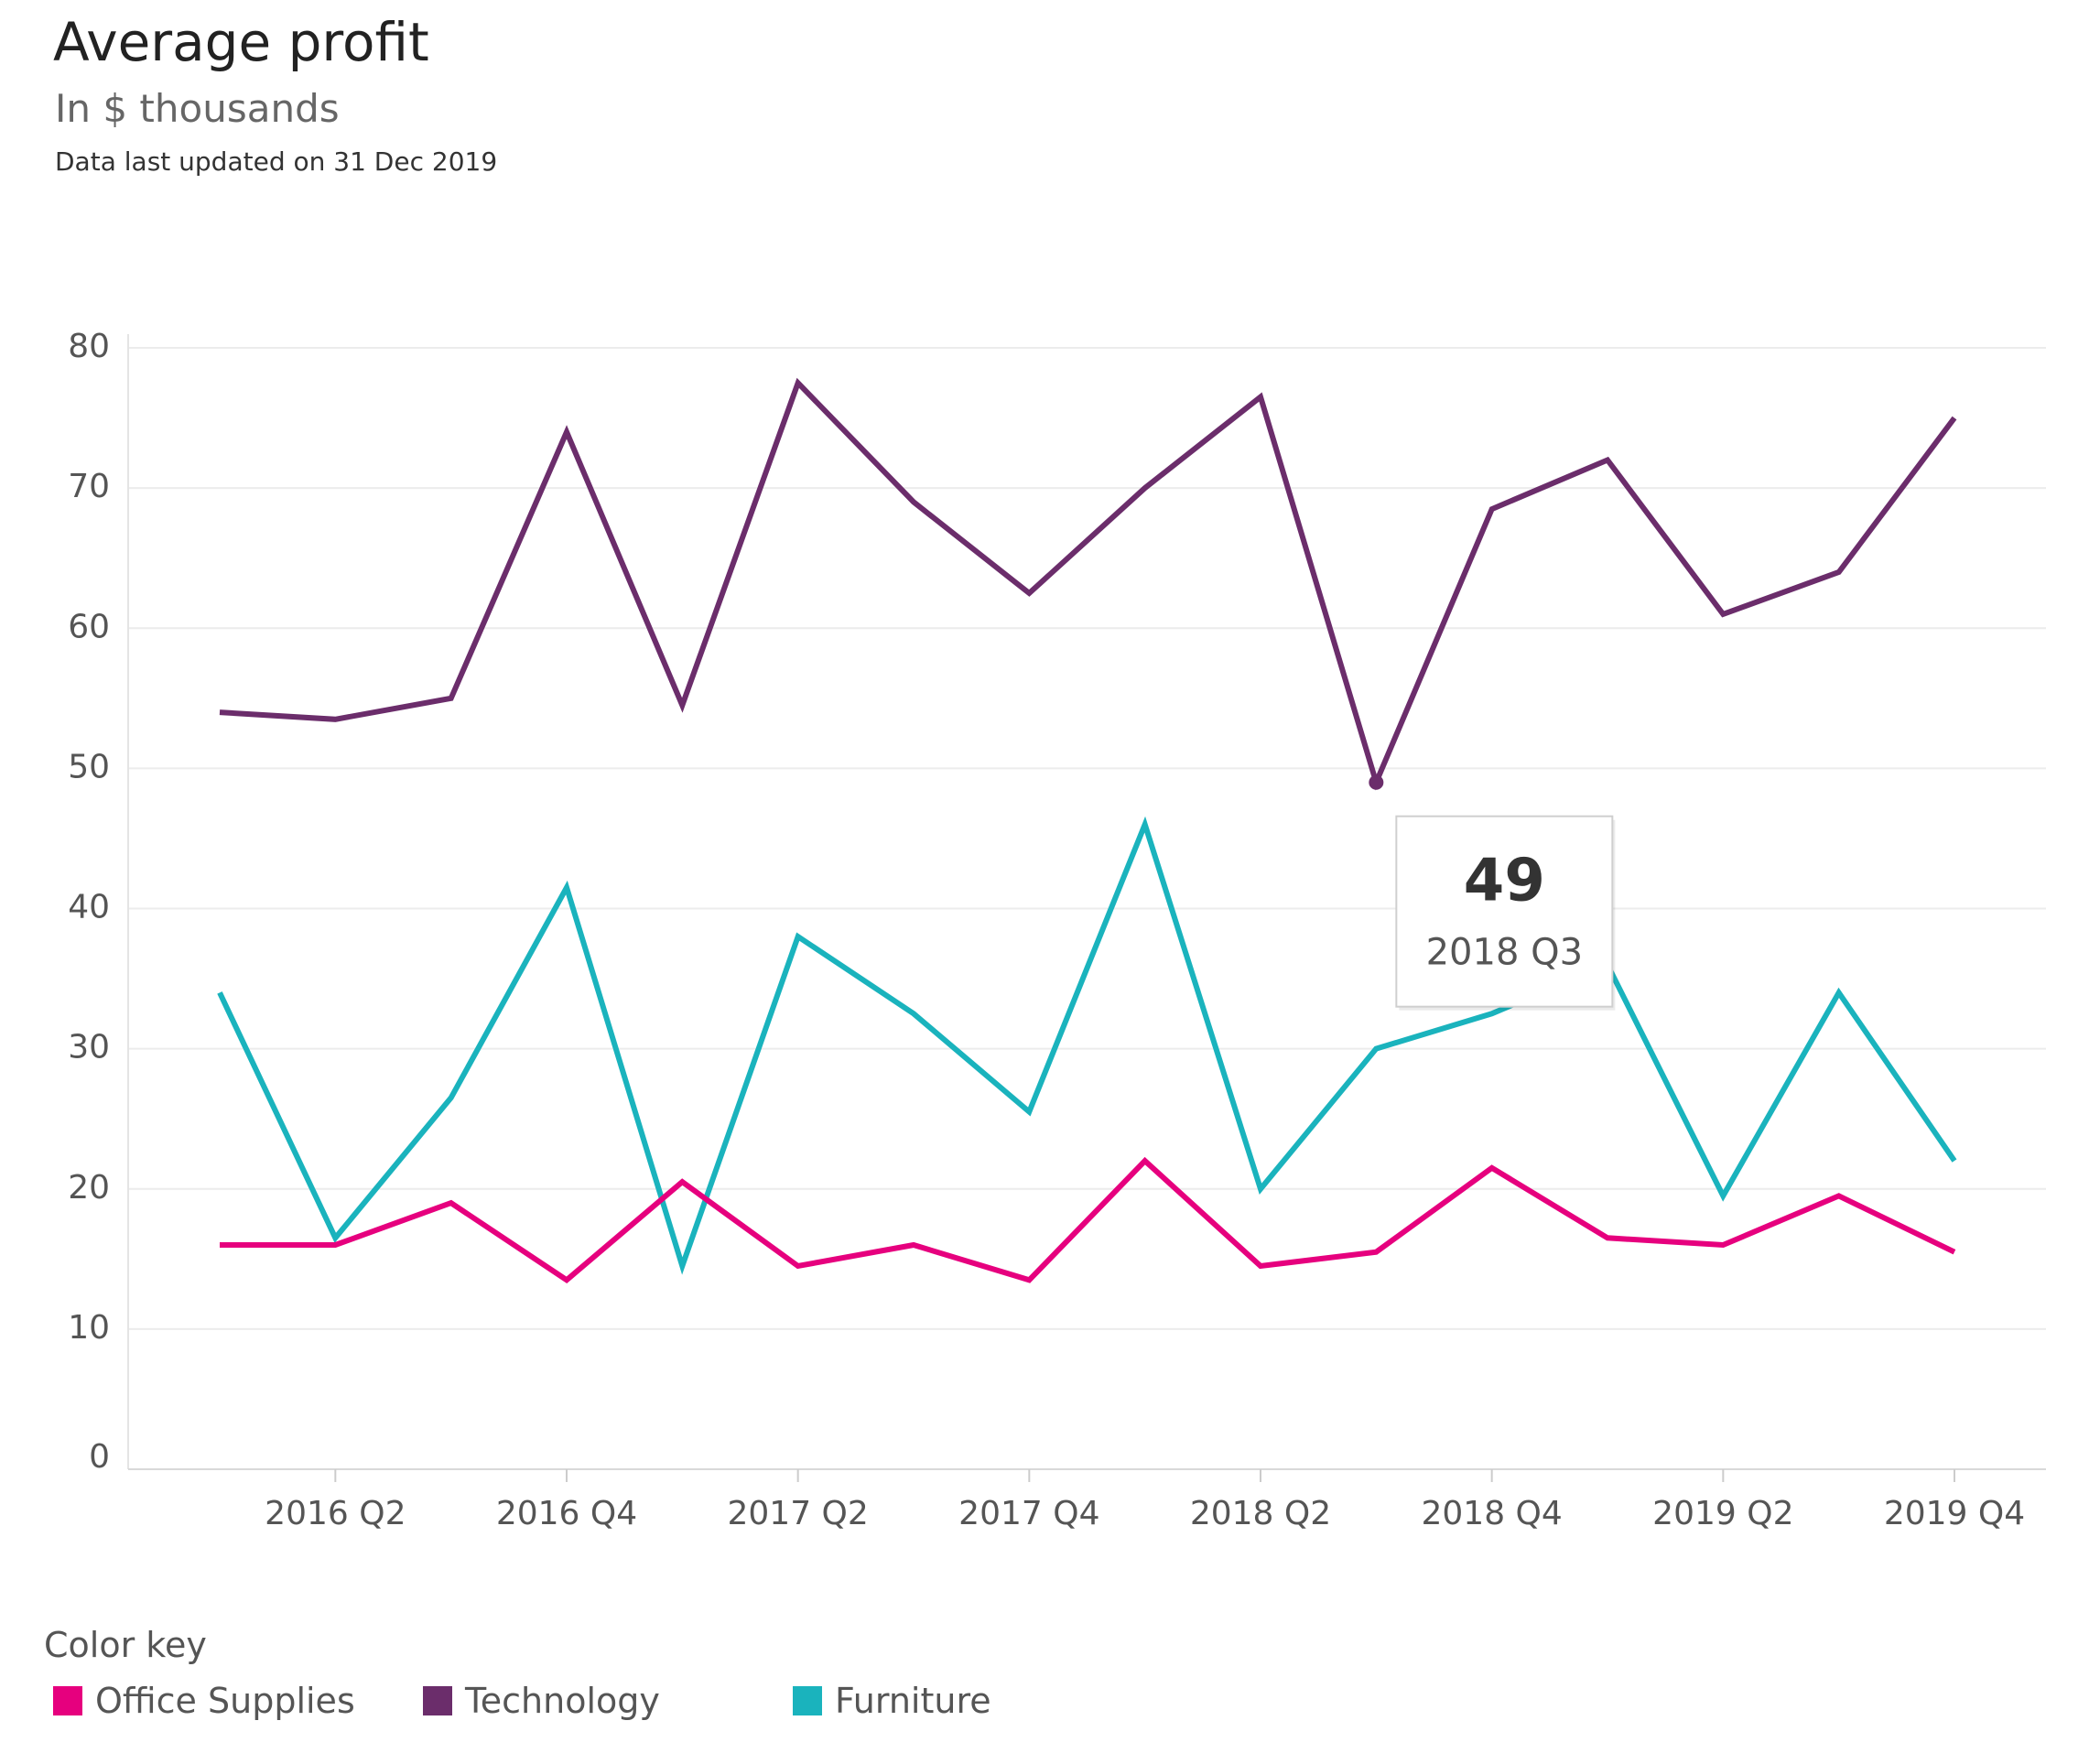 This screenshot has height=1764, width=2089. What do you see at coordinates (89, 346) in the screenshot?
I see `y-tick-label-80: 80` at bounding box center [89, 346].